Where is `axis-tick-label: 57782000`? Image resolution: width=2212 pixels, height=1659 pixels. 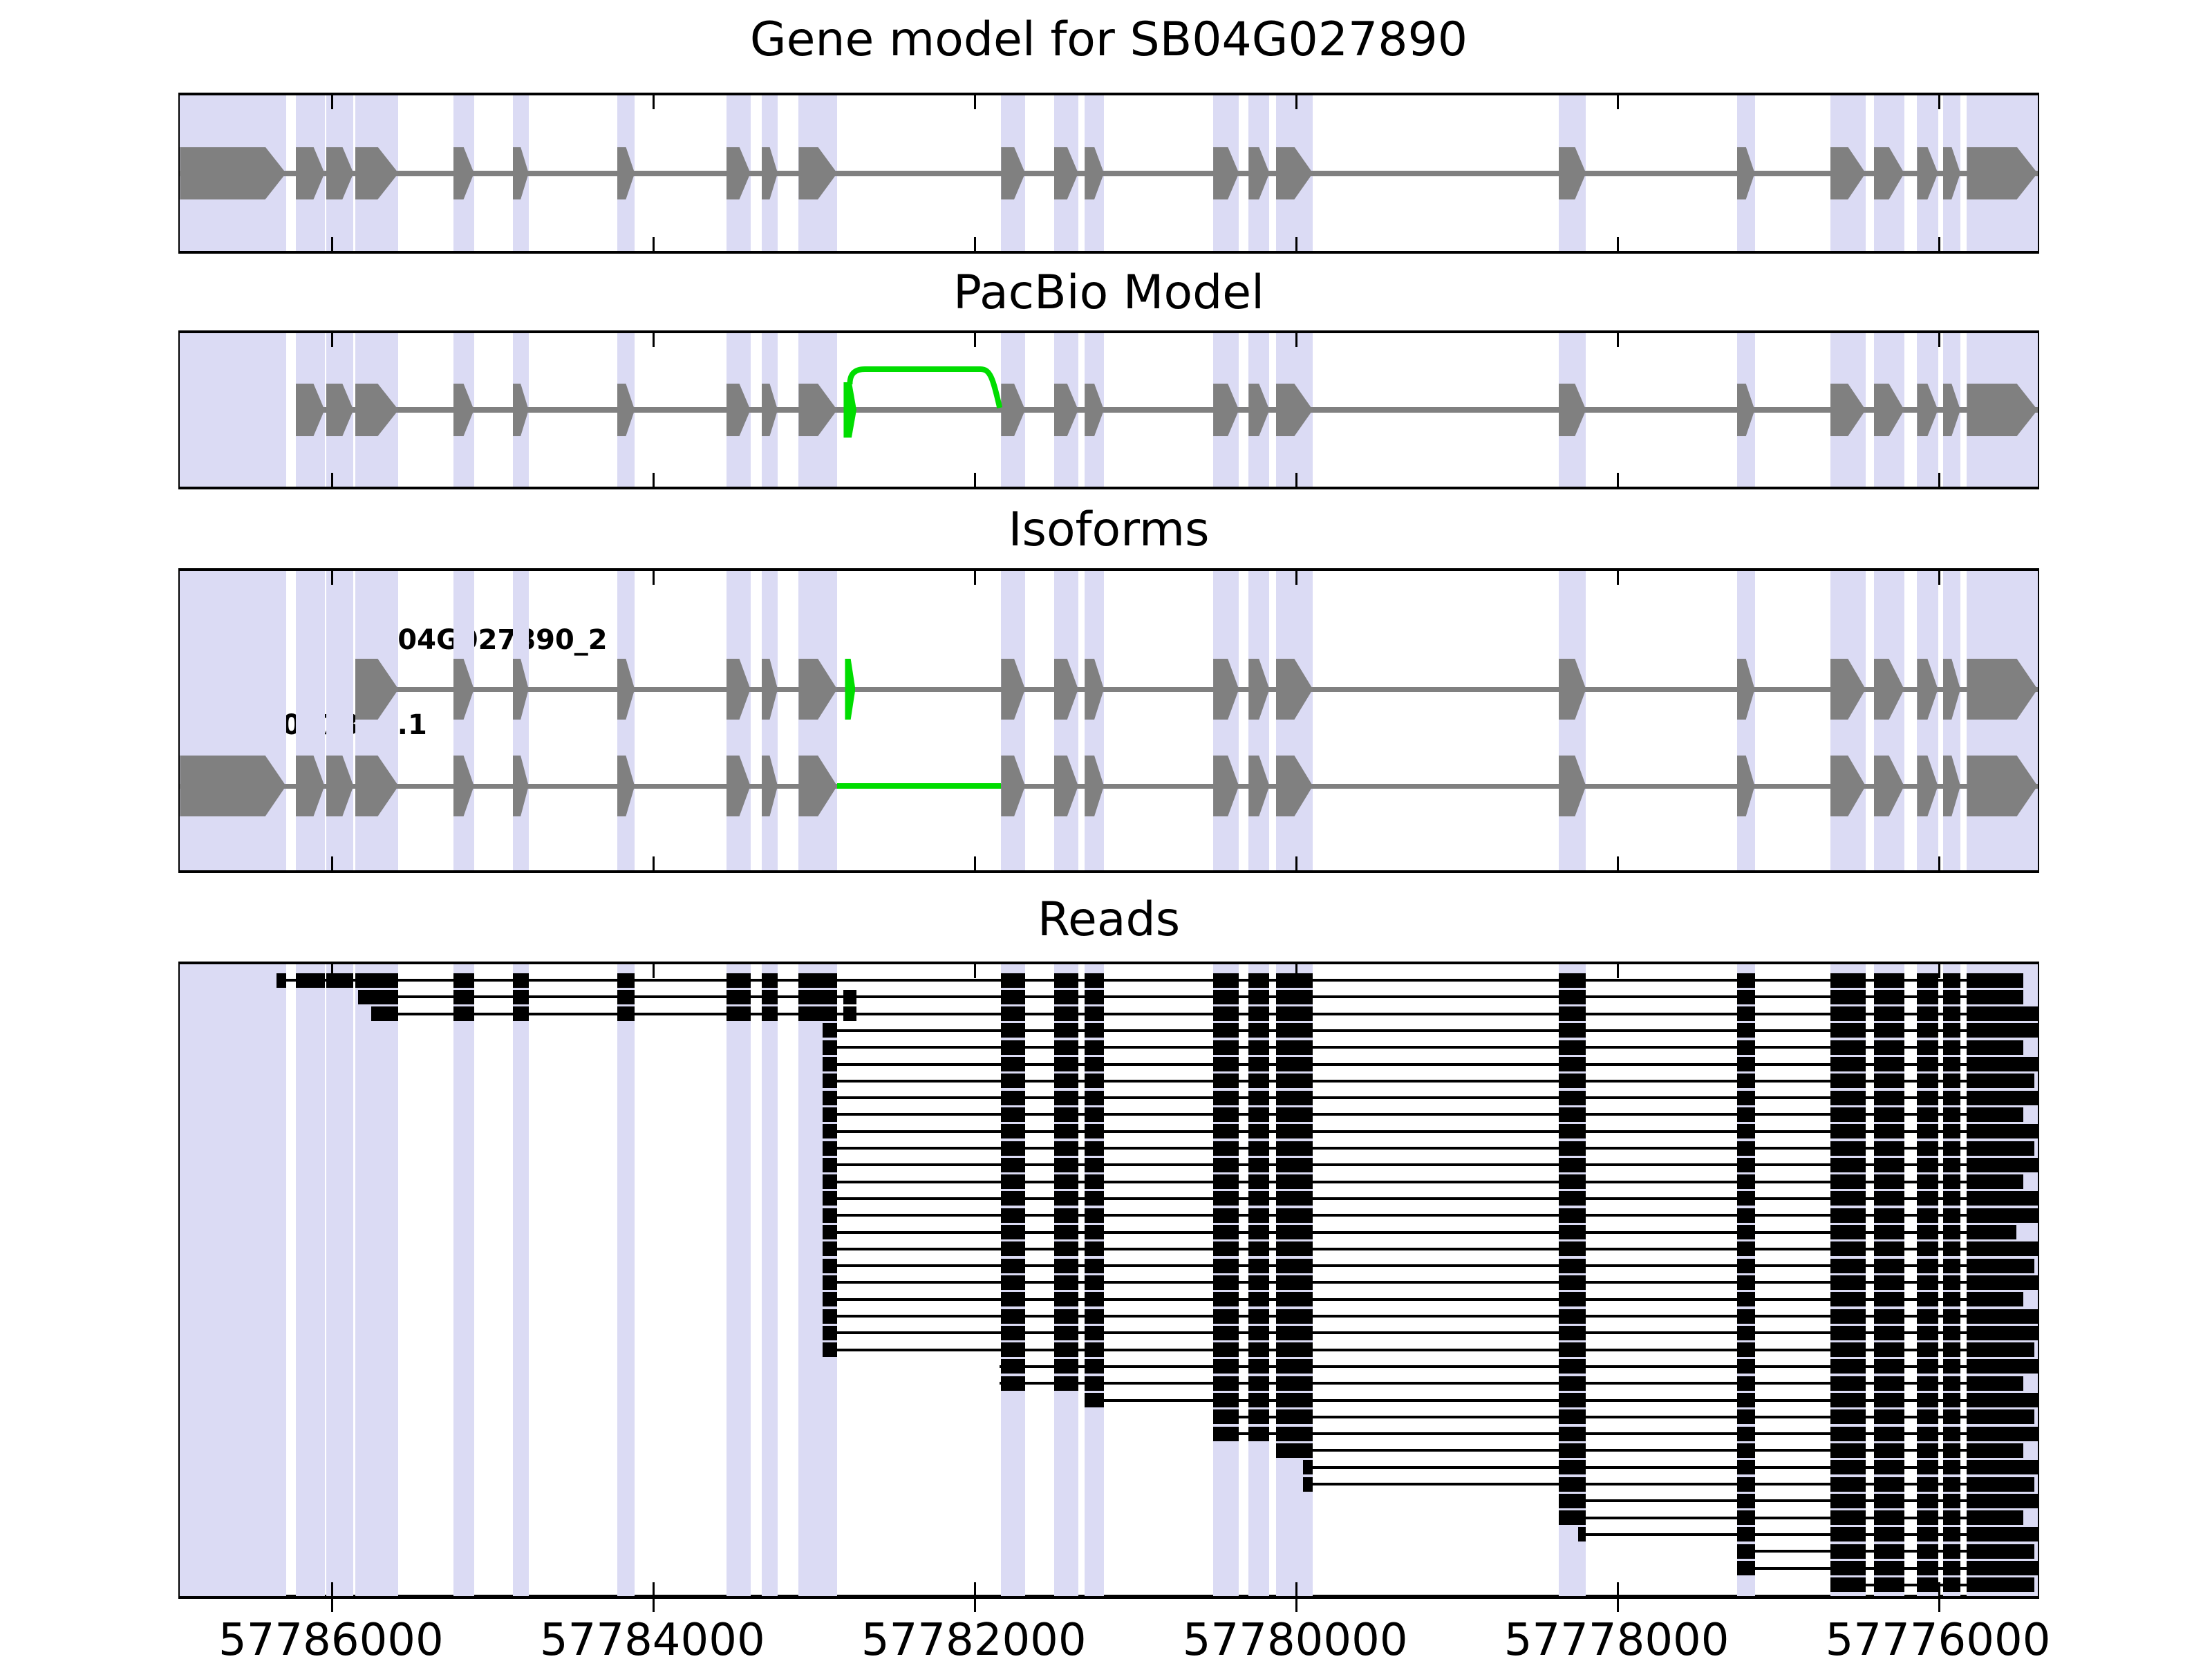
axis-tick-label: 57782000 is located at coordinates (974, 1637).